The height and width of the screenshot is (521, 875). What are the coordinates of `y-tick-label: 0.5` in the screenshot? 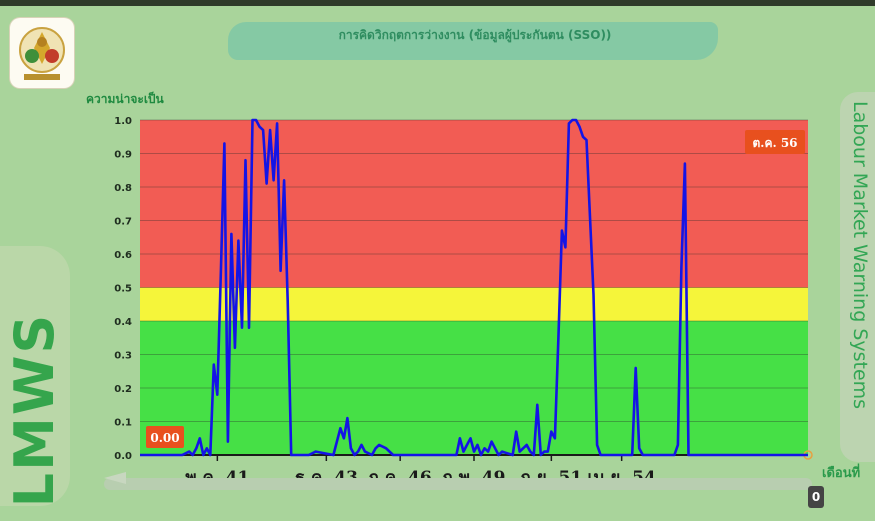 It's located at (123, 289).